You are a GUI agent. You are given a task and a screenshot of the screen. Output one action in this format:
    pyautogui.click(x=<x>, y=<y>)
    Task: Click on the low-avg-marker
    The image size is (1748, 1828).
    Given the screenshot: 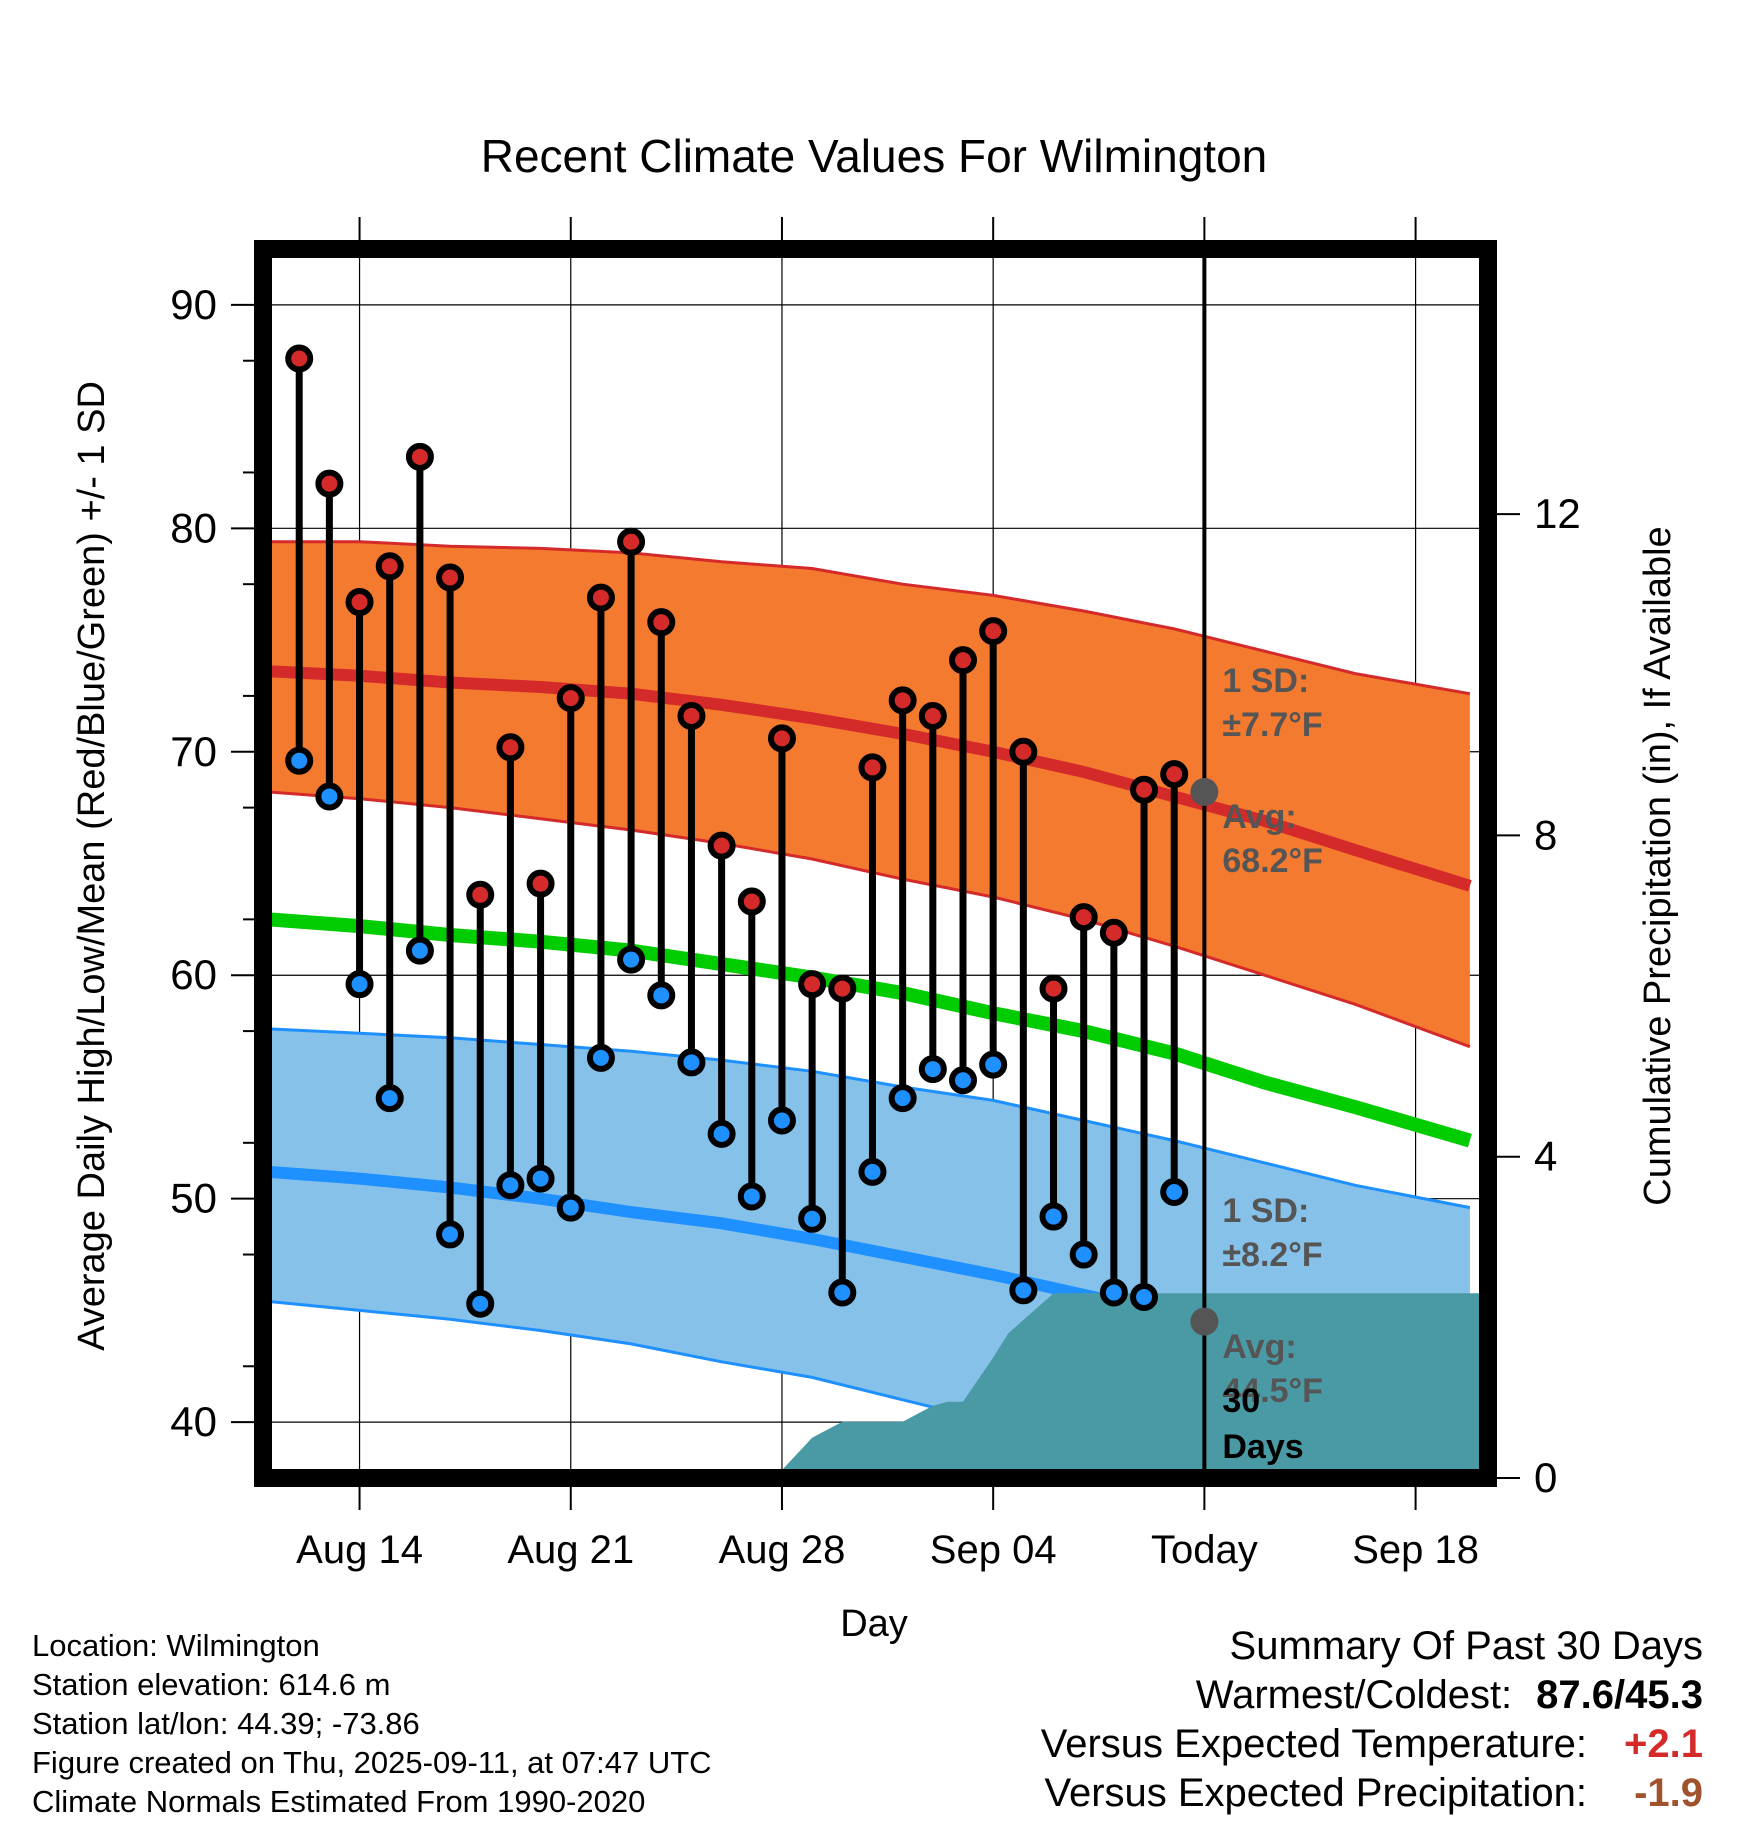 What is the action you would take?
    pyautogui.click(x=1204, y=1321)
    